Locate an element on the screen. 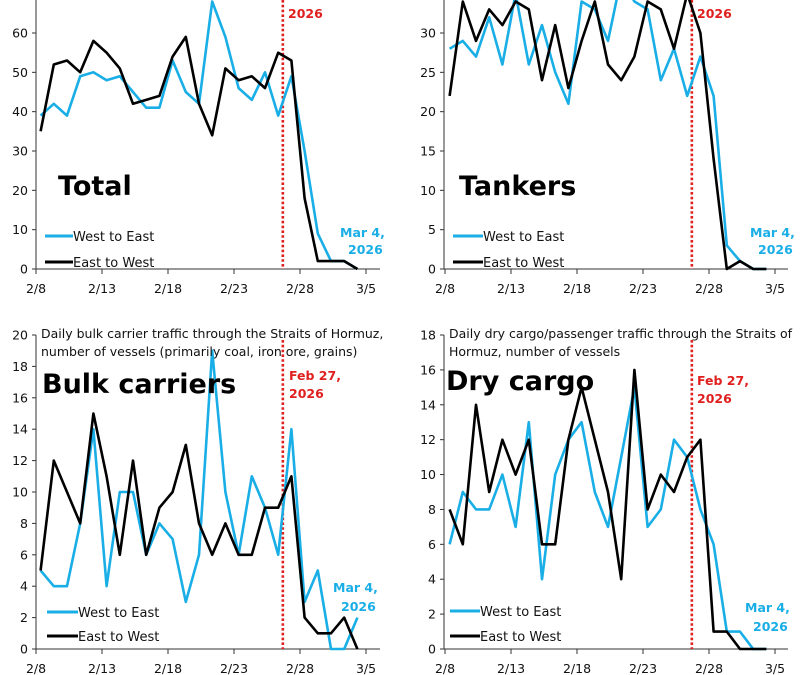  y-tick-label: 50 is located at coordinates (20, 72).